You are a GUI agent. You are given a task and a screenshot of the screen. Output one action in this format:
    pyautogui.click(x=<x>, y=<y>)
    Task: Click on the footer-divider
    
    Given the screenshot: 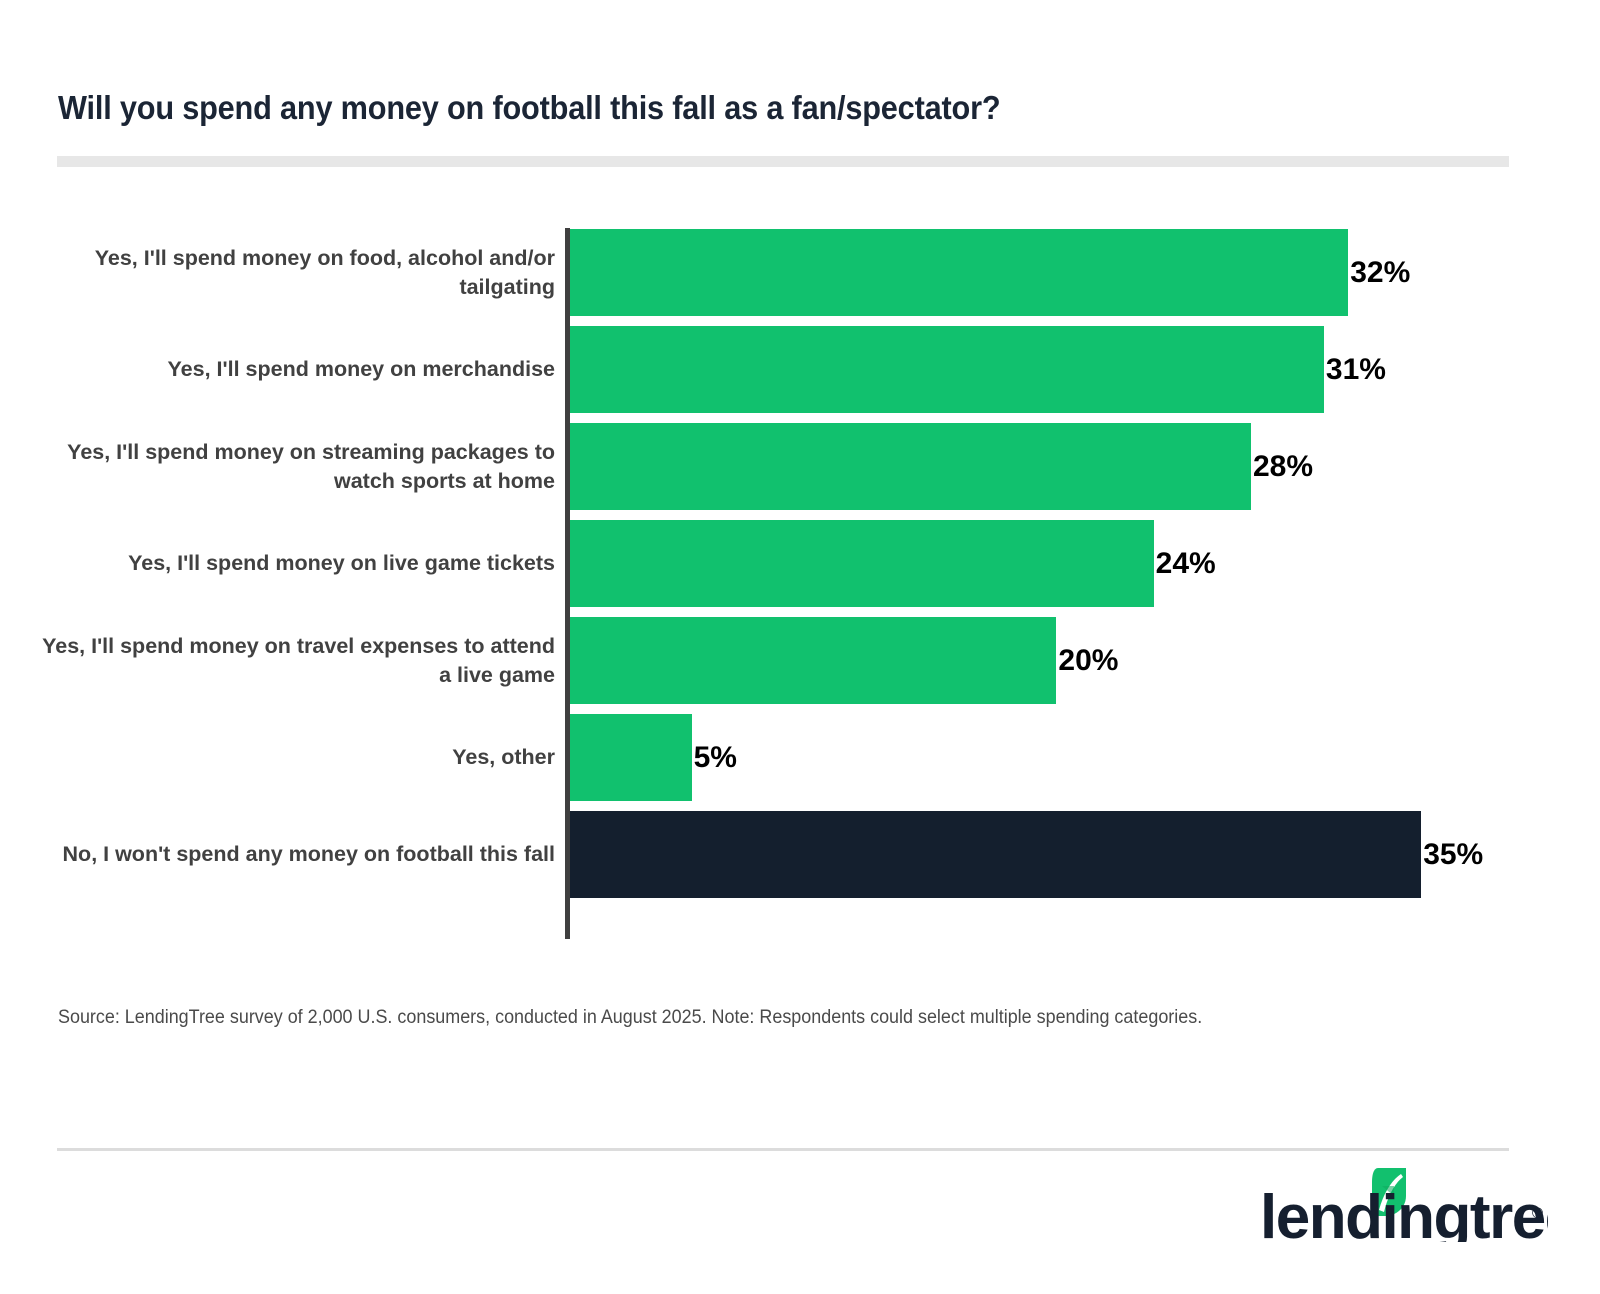 What is the action you would take?
    pyautogui.click(x=783, y=1149)
    